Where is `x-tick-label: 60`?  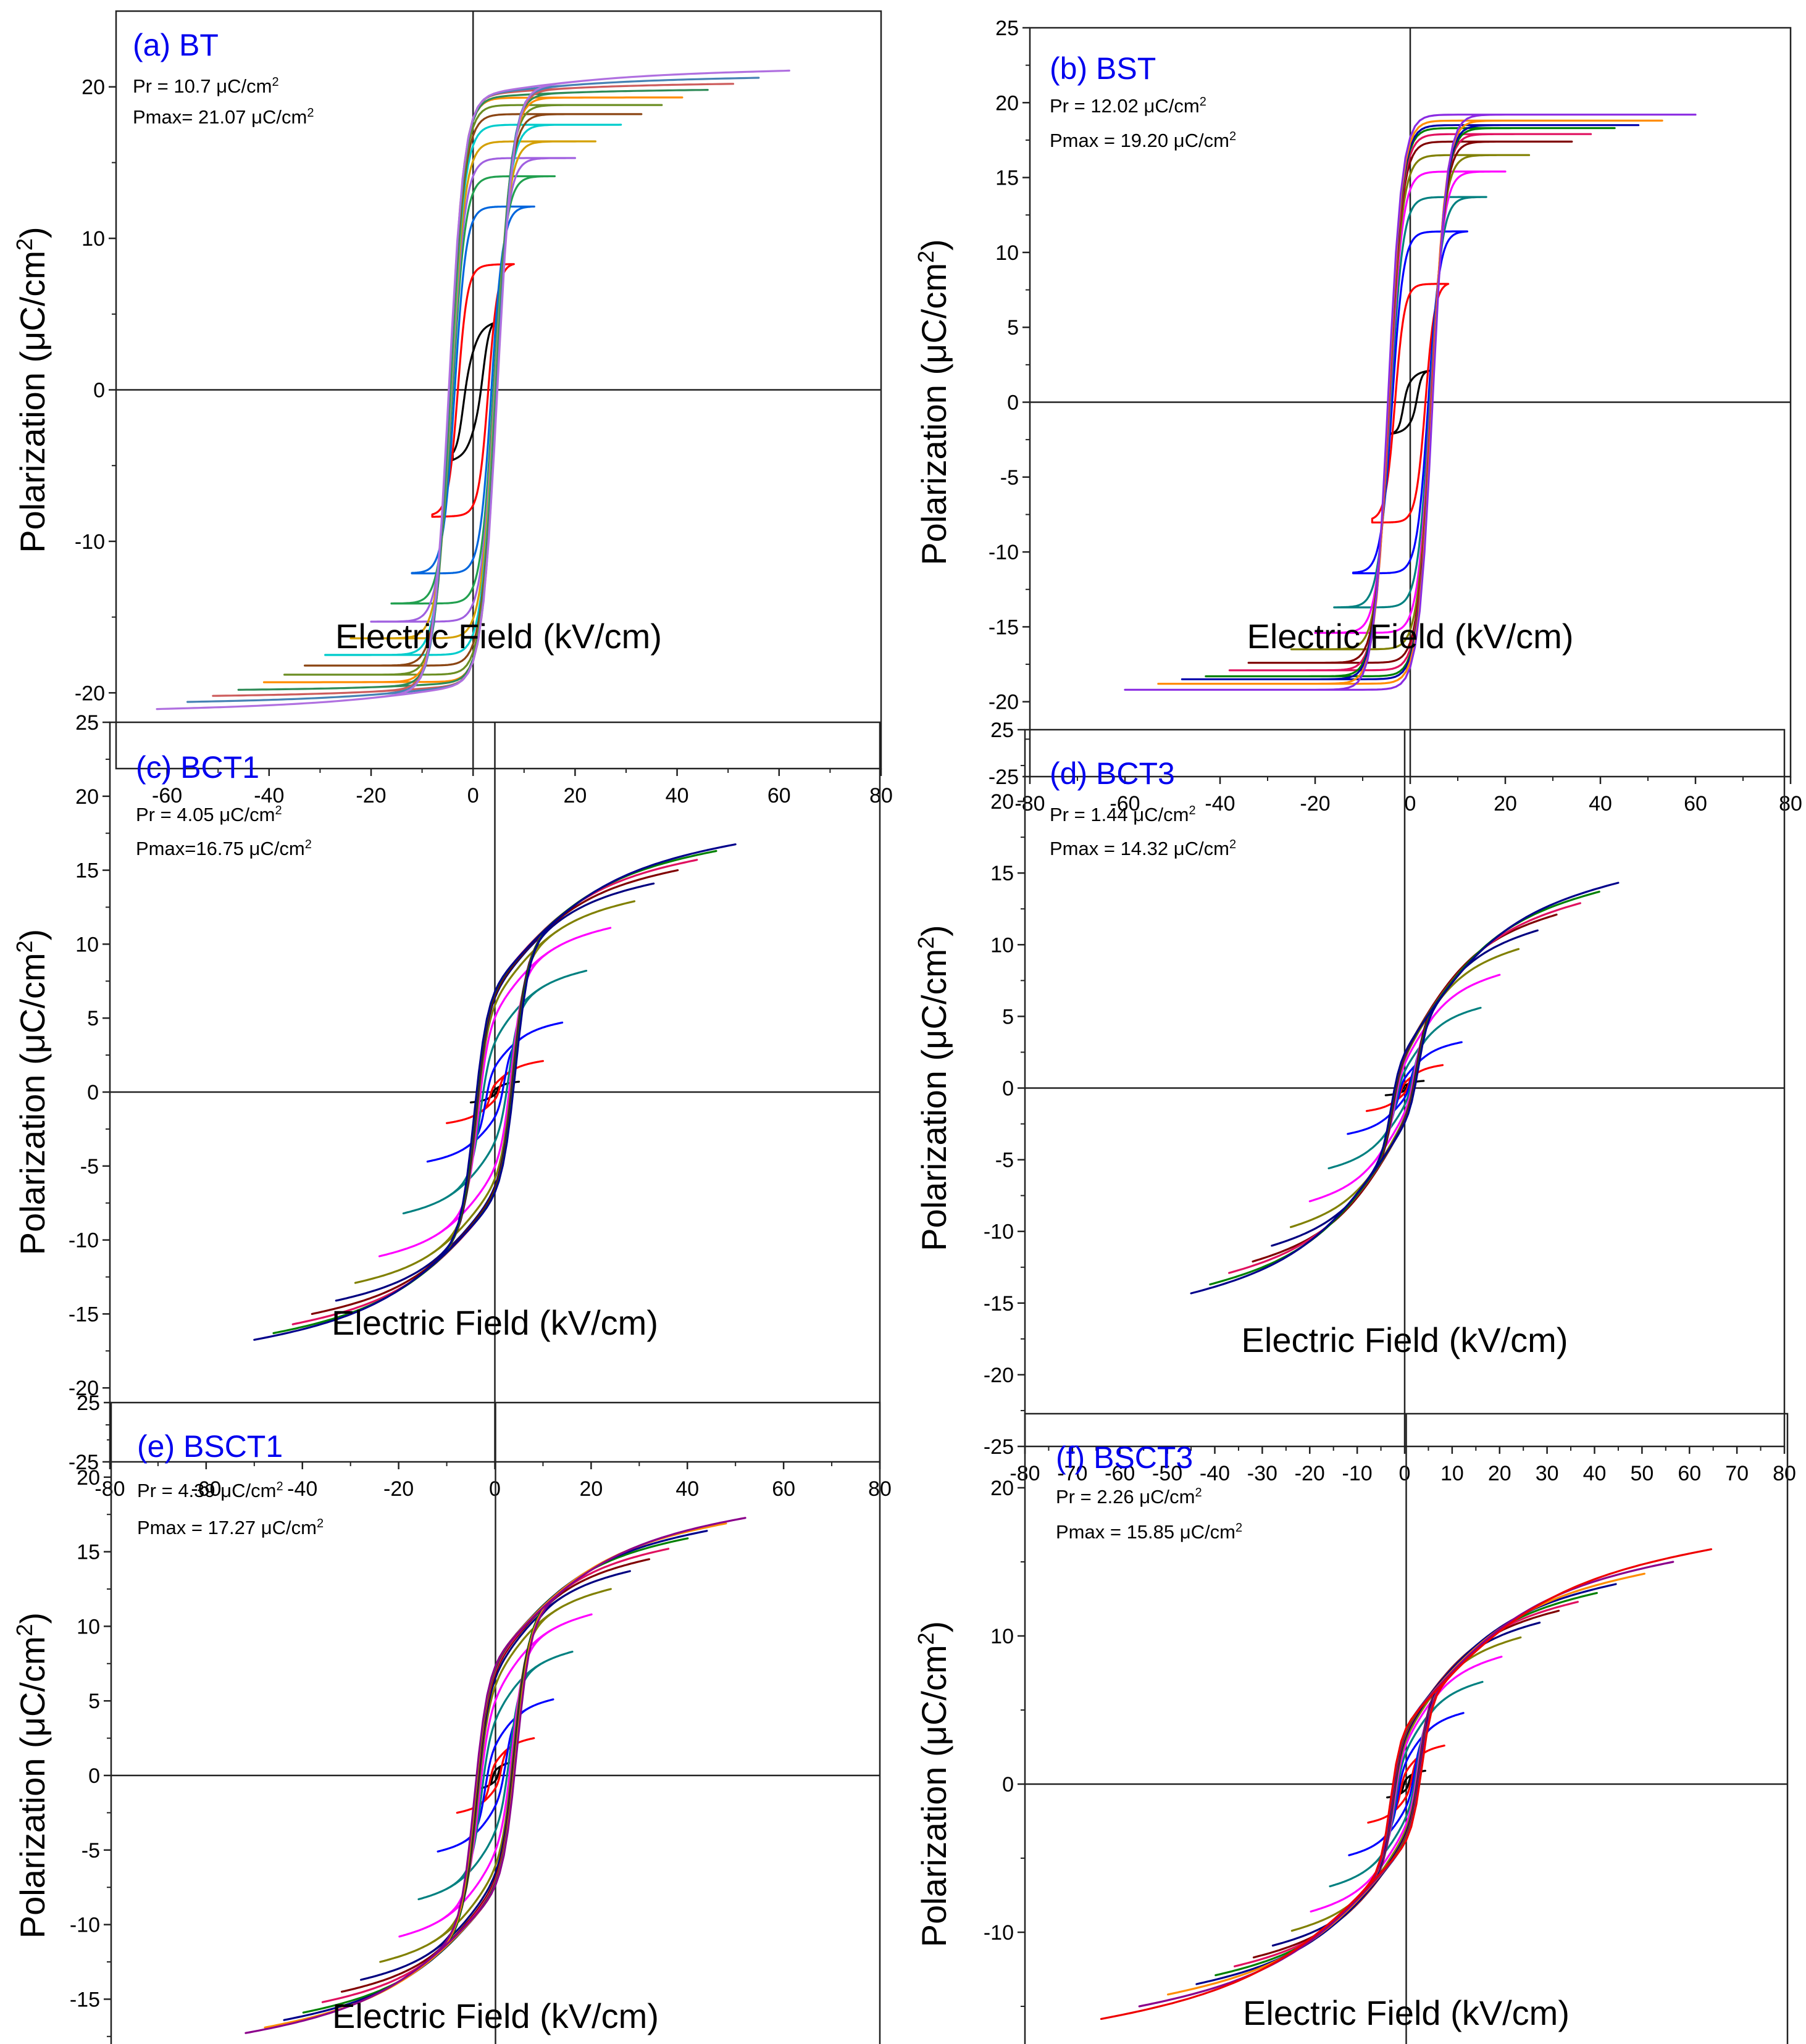 x-tick-label: 60 is located at coordinates (783, 1489).